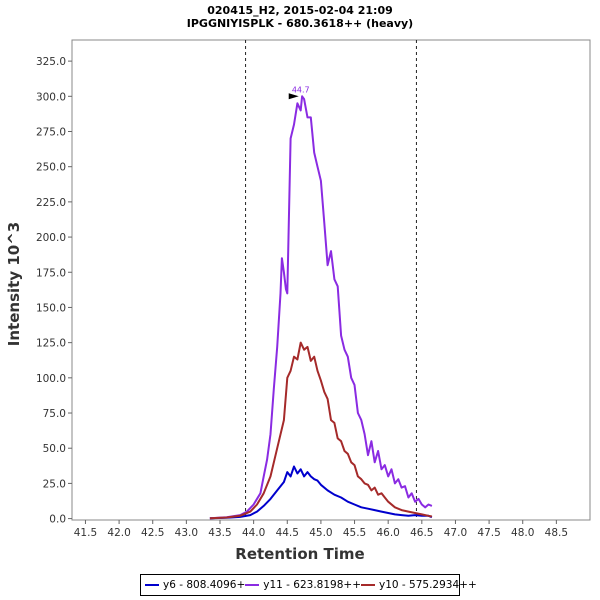  What do you see at coordinates (428, 585) in the screenshot?
I see `legend-label: y10 - 575.2934++` at bounding box center [428, 585].